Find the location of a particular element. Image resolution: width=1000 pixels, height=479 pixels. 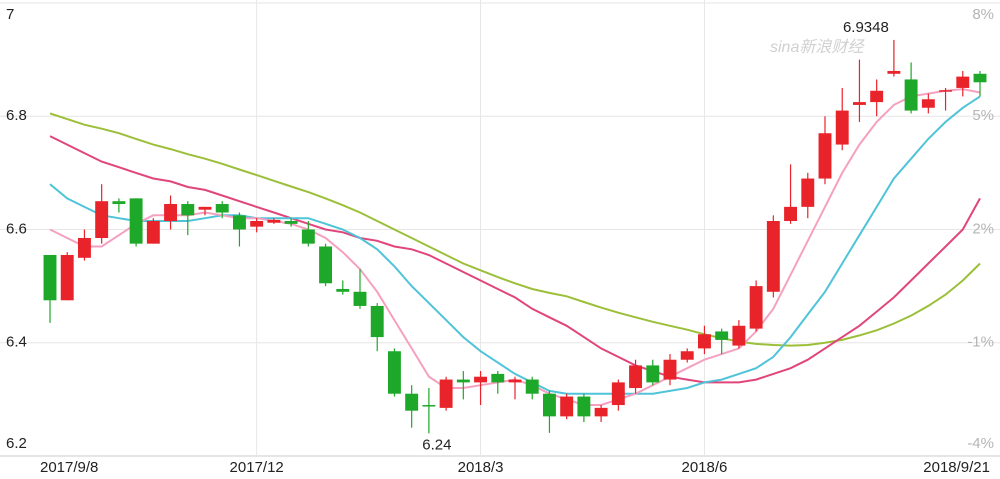

watermark: sina新浪财经 is located at coordinates (817, 47).